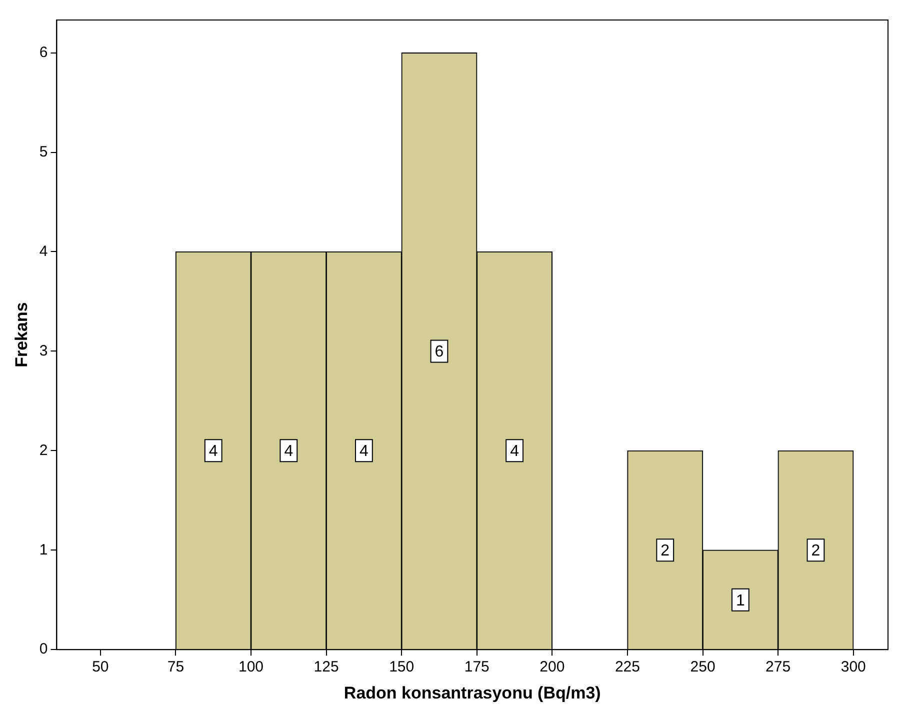 Image resolution: width=900 pixels, height=716 pixels. Describe the element at coordinates (740, 601) in the screenshot. I see `data-label: 1` at that location.